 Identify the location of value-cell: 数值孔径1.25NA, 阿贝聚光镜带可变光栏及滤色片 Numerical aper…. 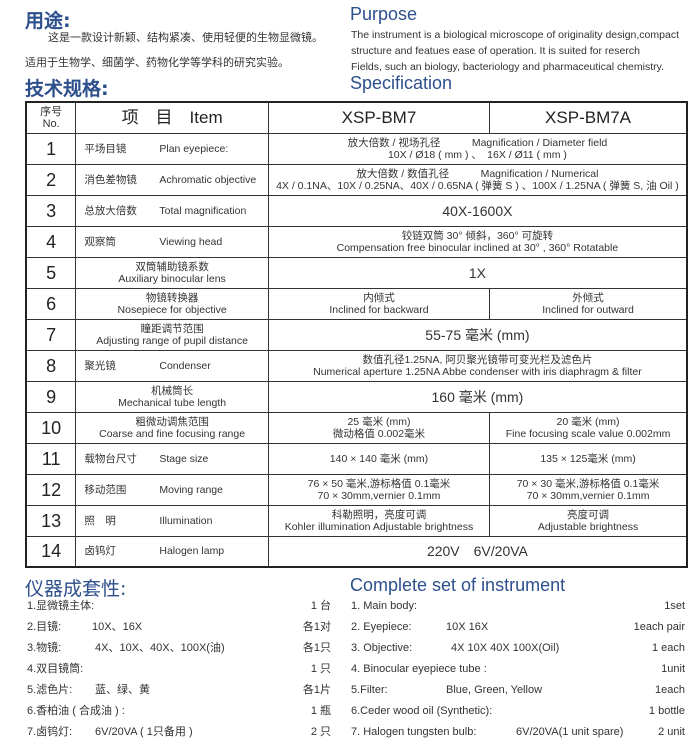
(477, 365).